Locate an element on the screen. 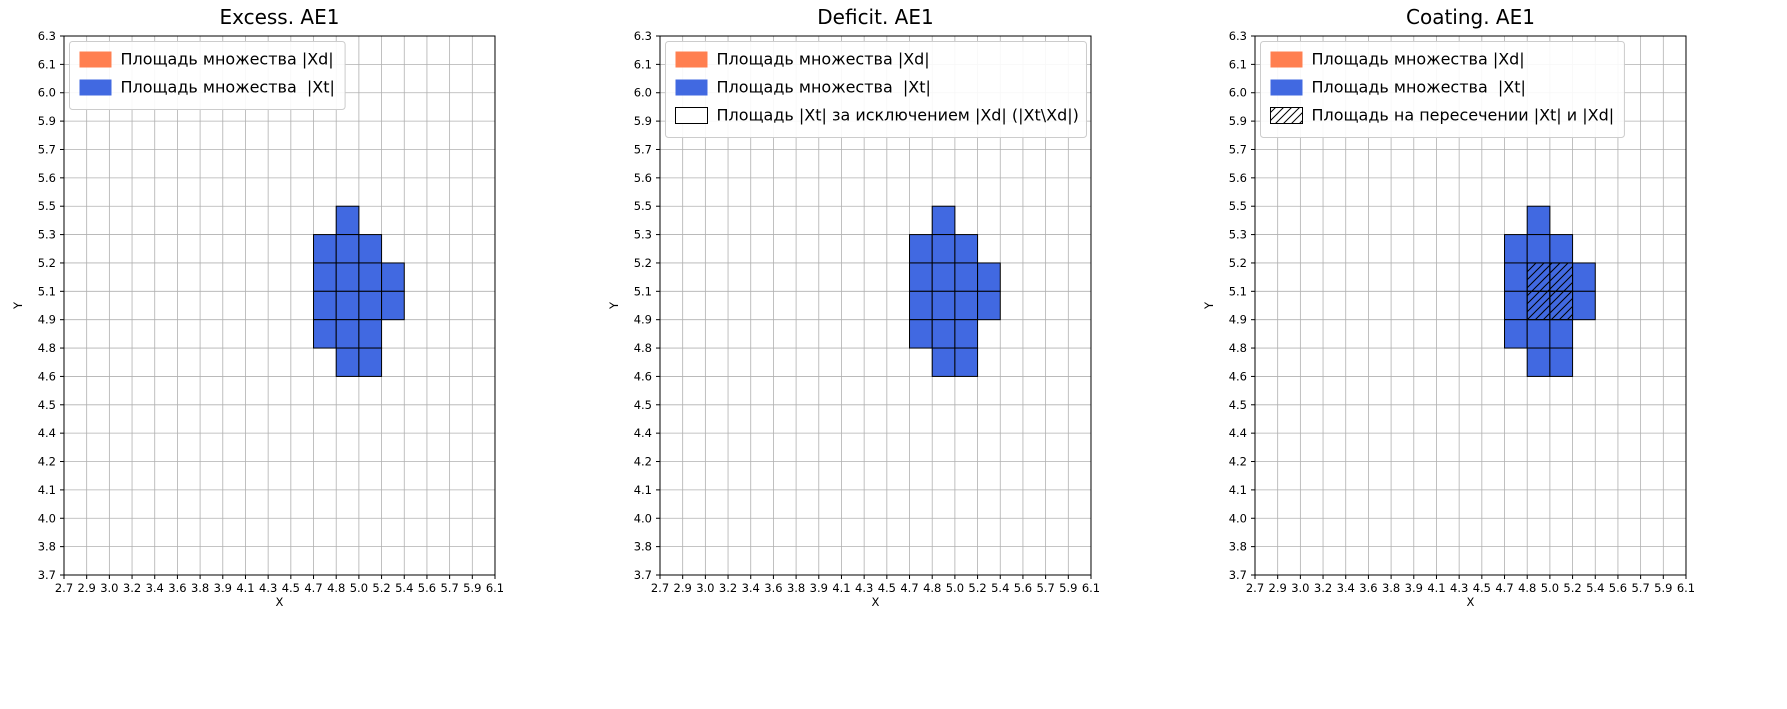 The image size is (1787, 709). x-tick-label: 6.1 is located at coordinates (1686, 588).